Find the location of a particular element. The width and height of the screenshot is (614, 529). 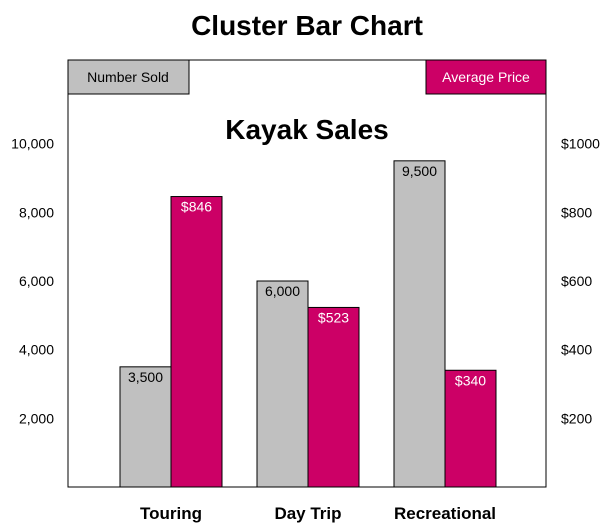

data-label-number-sold: 3,500 is located at coordinates (145, 377).